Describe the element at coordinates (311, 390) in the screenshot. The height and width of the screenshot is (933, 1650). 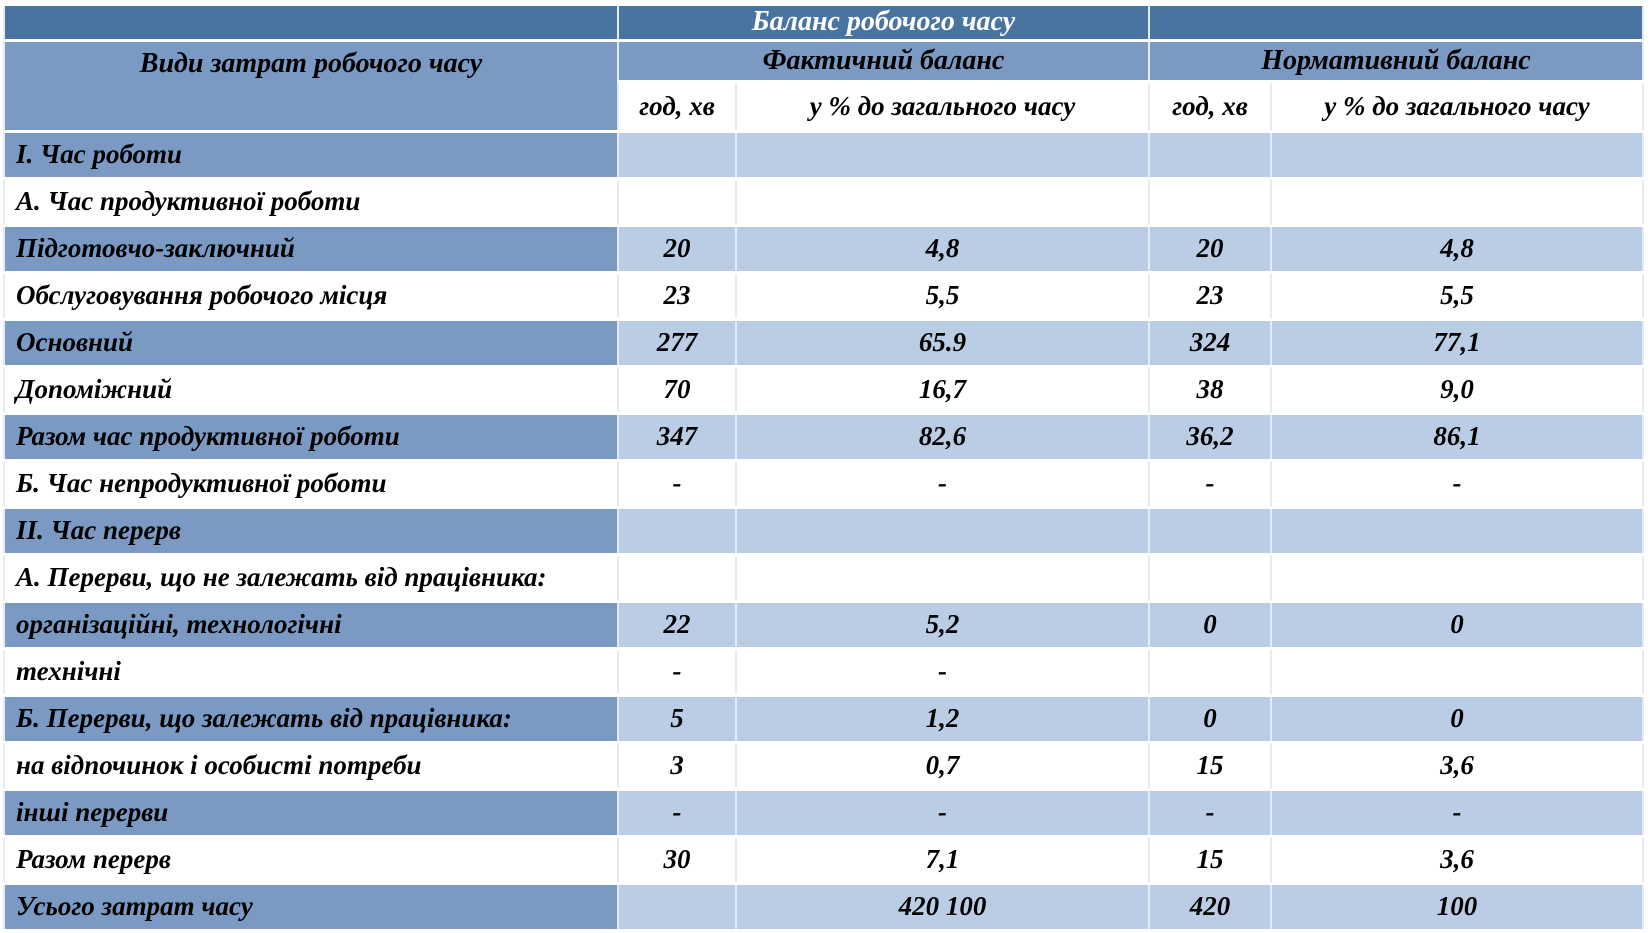
I see `row-label: Допоміжний` at that location.